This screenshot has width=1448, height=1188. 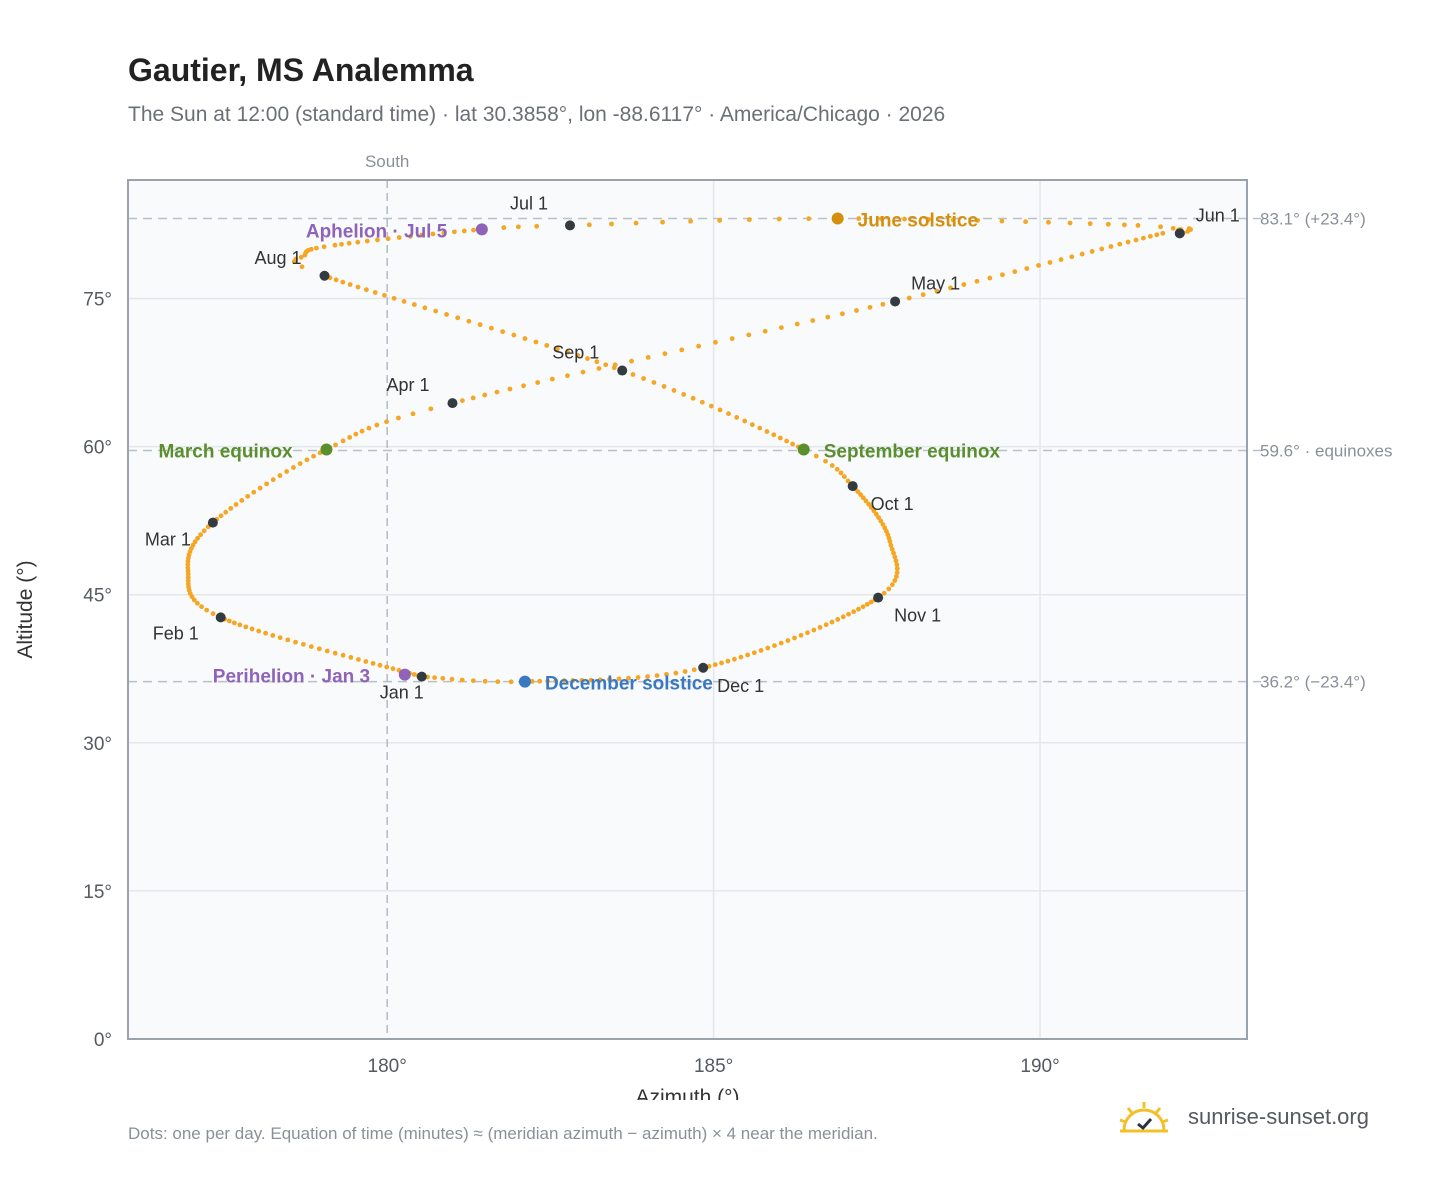 What do you see at coordinates (917, 616) in the screenshot?
I see `month-label: Nov 1` at bounding box center [917, 616].